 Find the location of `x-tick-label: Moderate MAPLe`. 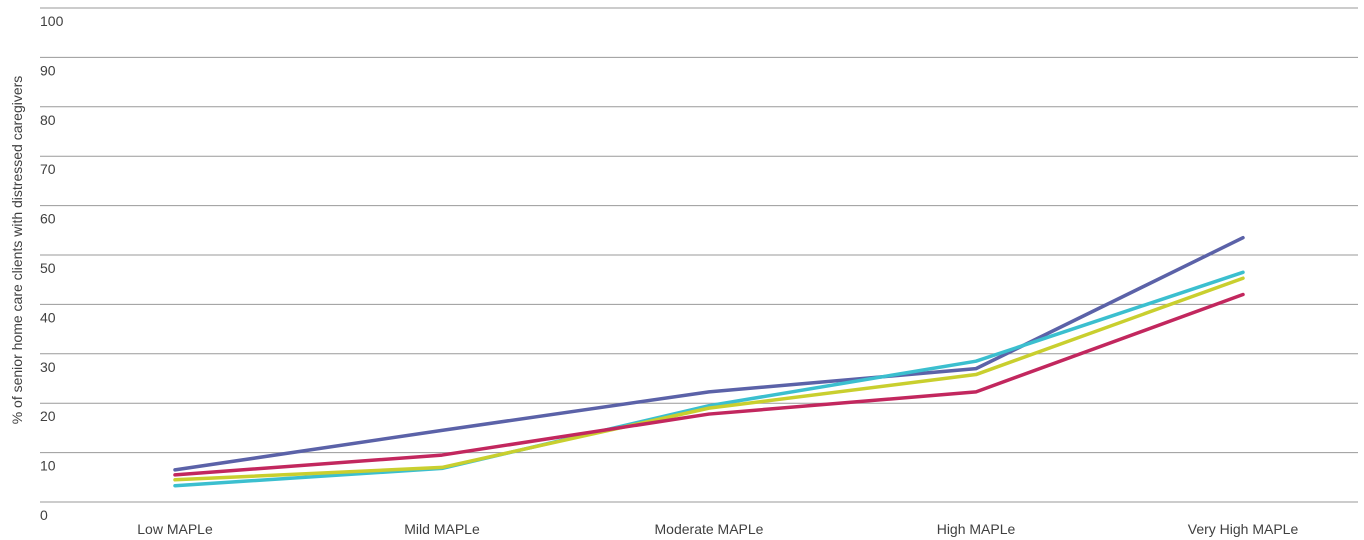

x-tick-label: Moderate MAPLe is located at coordinates (709, 529).